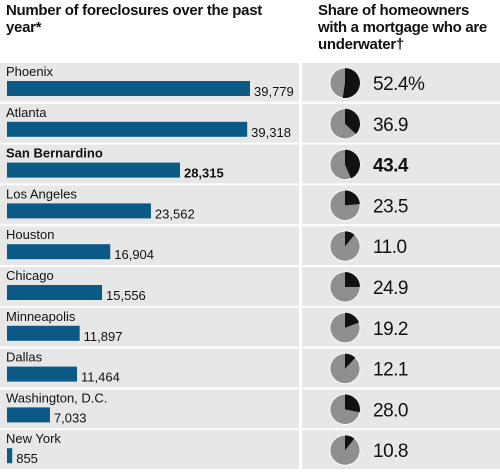 The image size is (500, 472). Describe the element at coordinates (41, 193) in the screenshot. I see `category-label: Los Angeles` at that location.